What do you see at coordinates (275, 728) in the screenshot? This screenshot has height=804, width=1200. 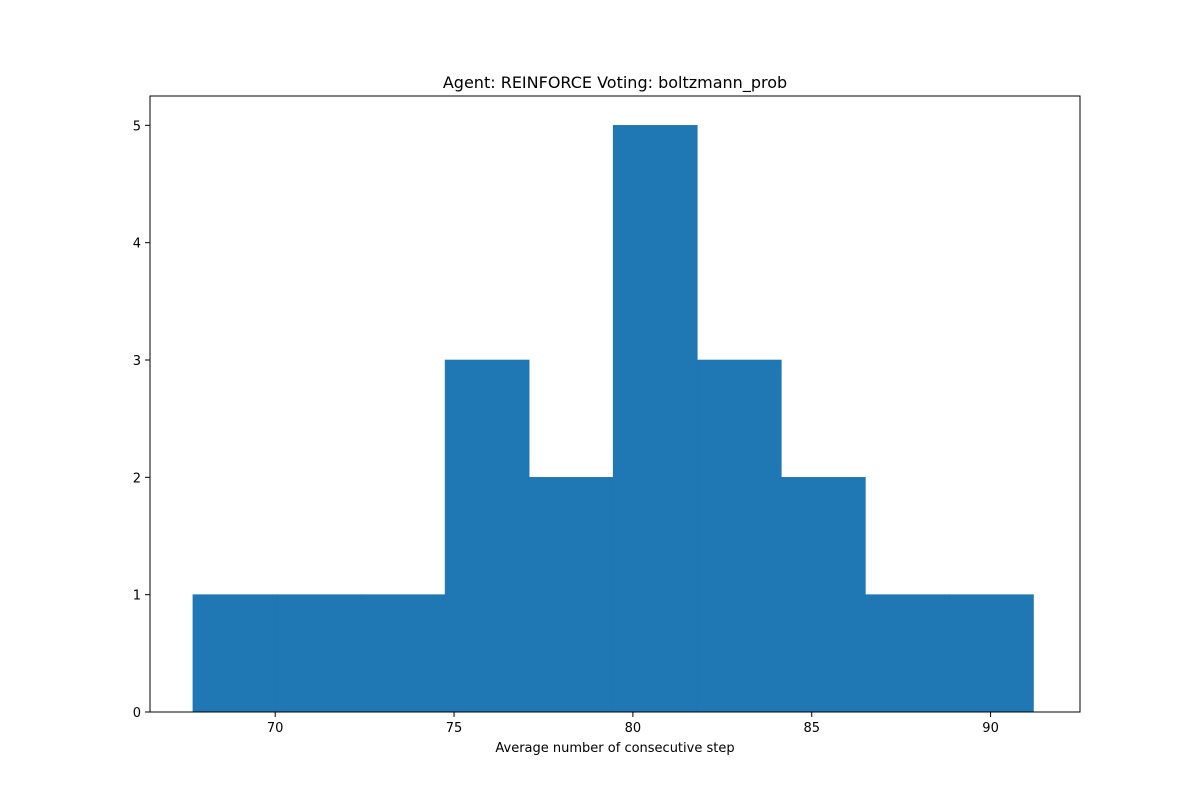 I see `x-tick-label: 70` at bounding box center [275, 728].